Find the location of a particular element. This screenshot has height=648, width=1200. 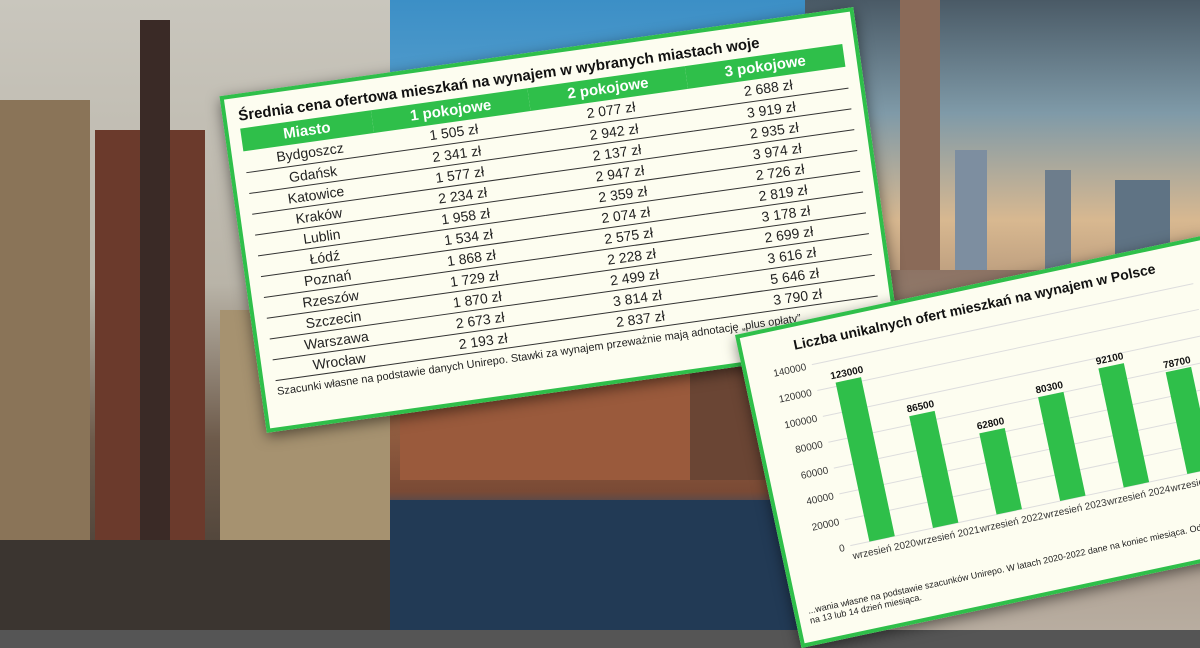

x-tick-label: wrzesień 2023 is located at coordinates (1075, 509).